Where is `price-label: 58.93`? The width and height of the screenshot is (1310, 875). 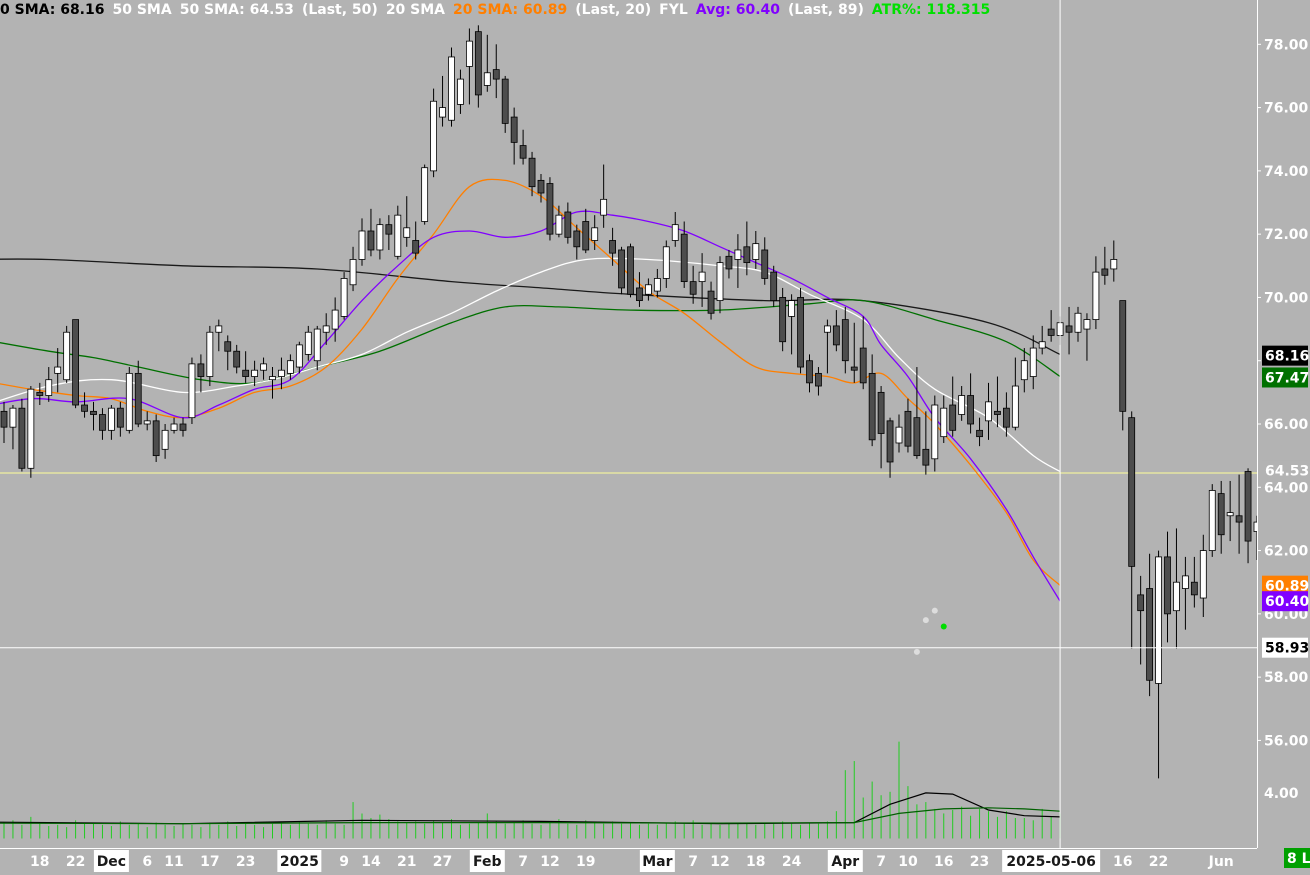
price-label: 58.93 is located at coordinates (1287, 649).